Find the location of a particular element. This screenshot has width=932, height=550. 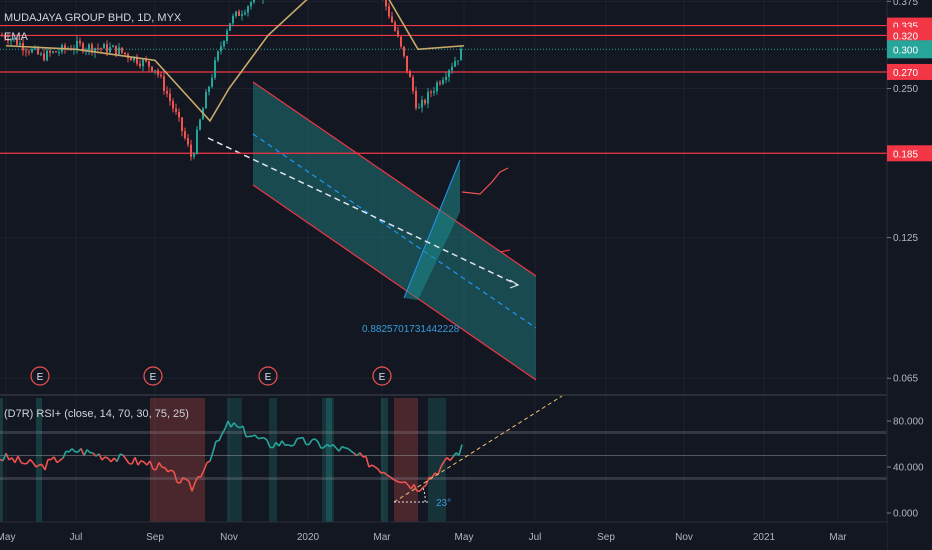

channel-upper-line is located at coordinates (394, 179).